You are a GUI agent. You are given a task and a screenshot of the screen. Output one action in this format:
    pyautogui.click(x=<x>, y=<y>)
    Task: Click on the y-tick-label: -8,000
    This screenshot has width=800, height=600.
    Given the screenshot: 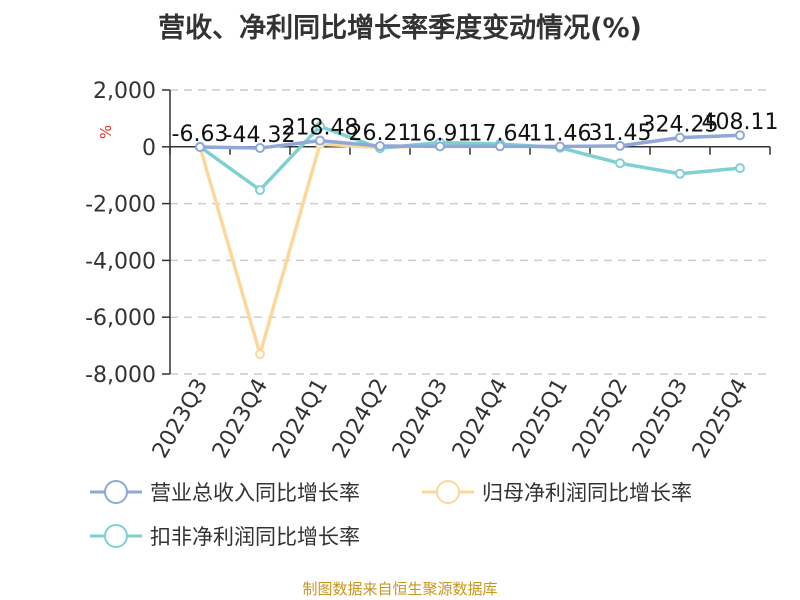 What is the action you would take?
    pyautogui.click(x=120, y=375)
    